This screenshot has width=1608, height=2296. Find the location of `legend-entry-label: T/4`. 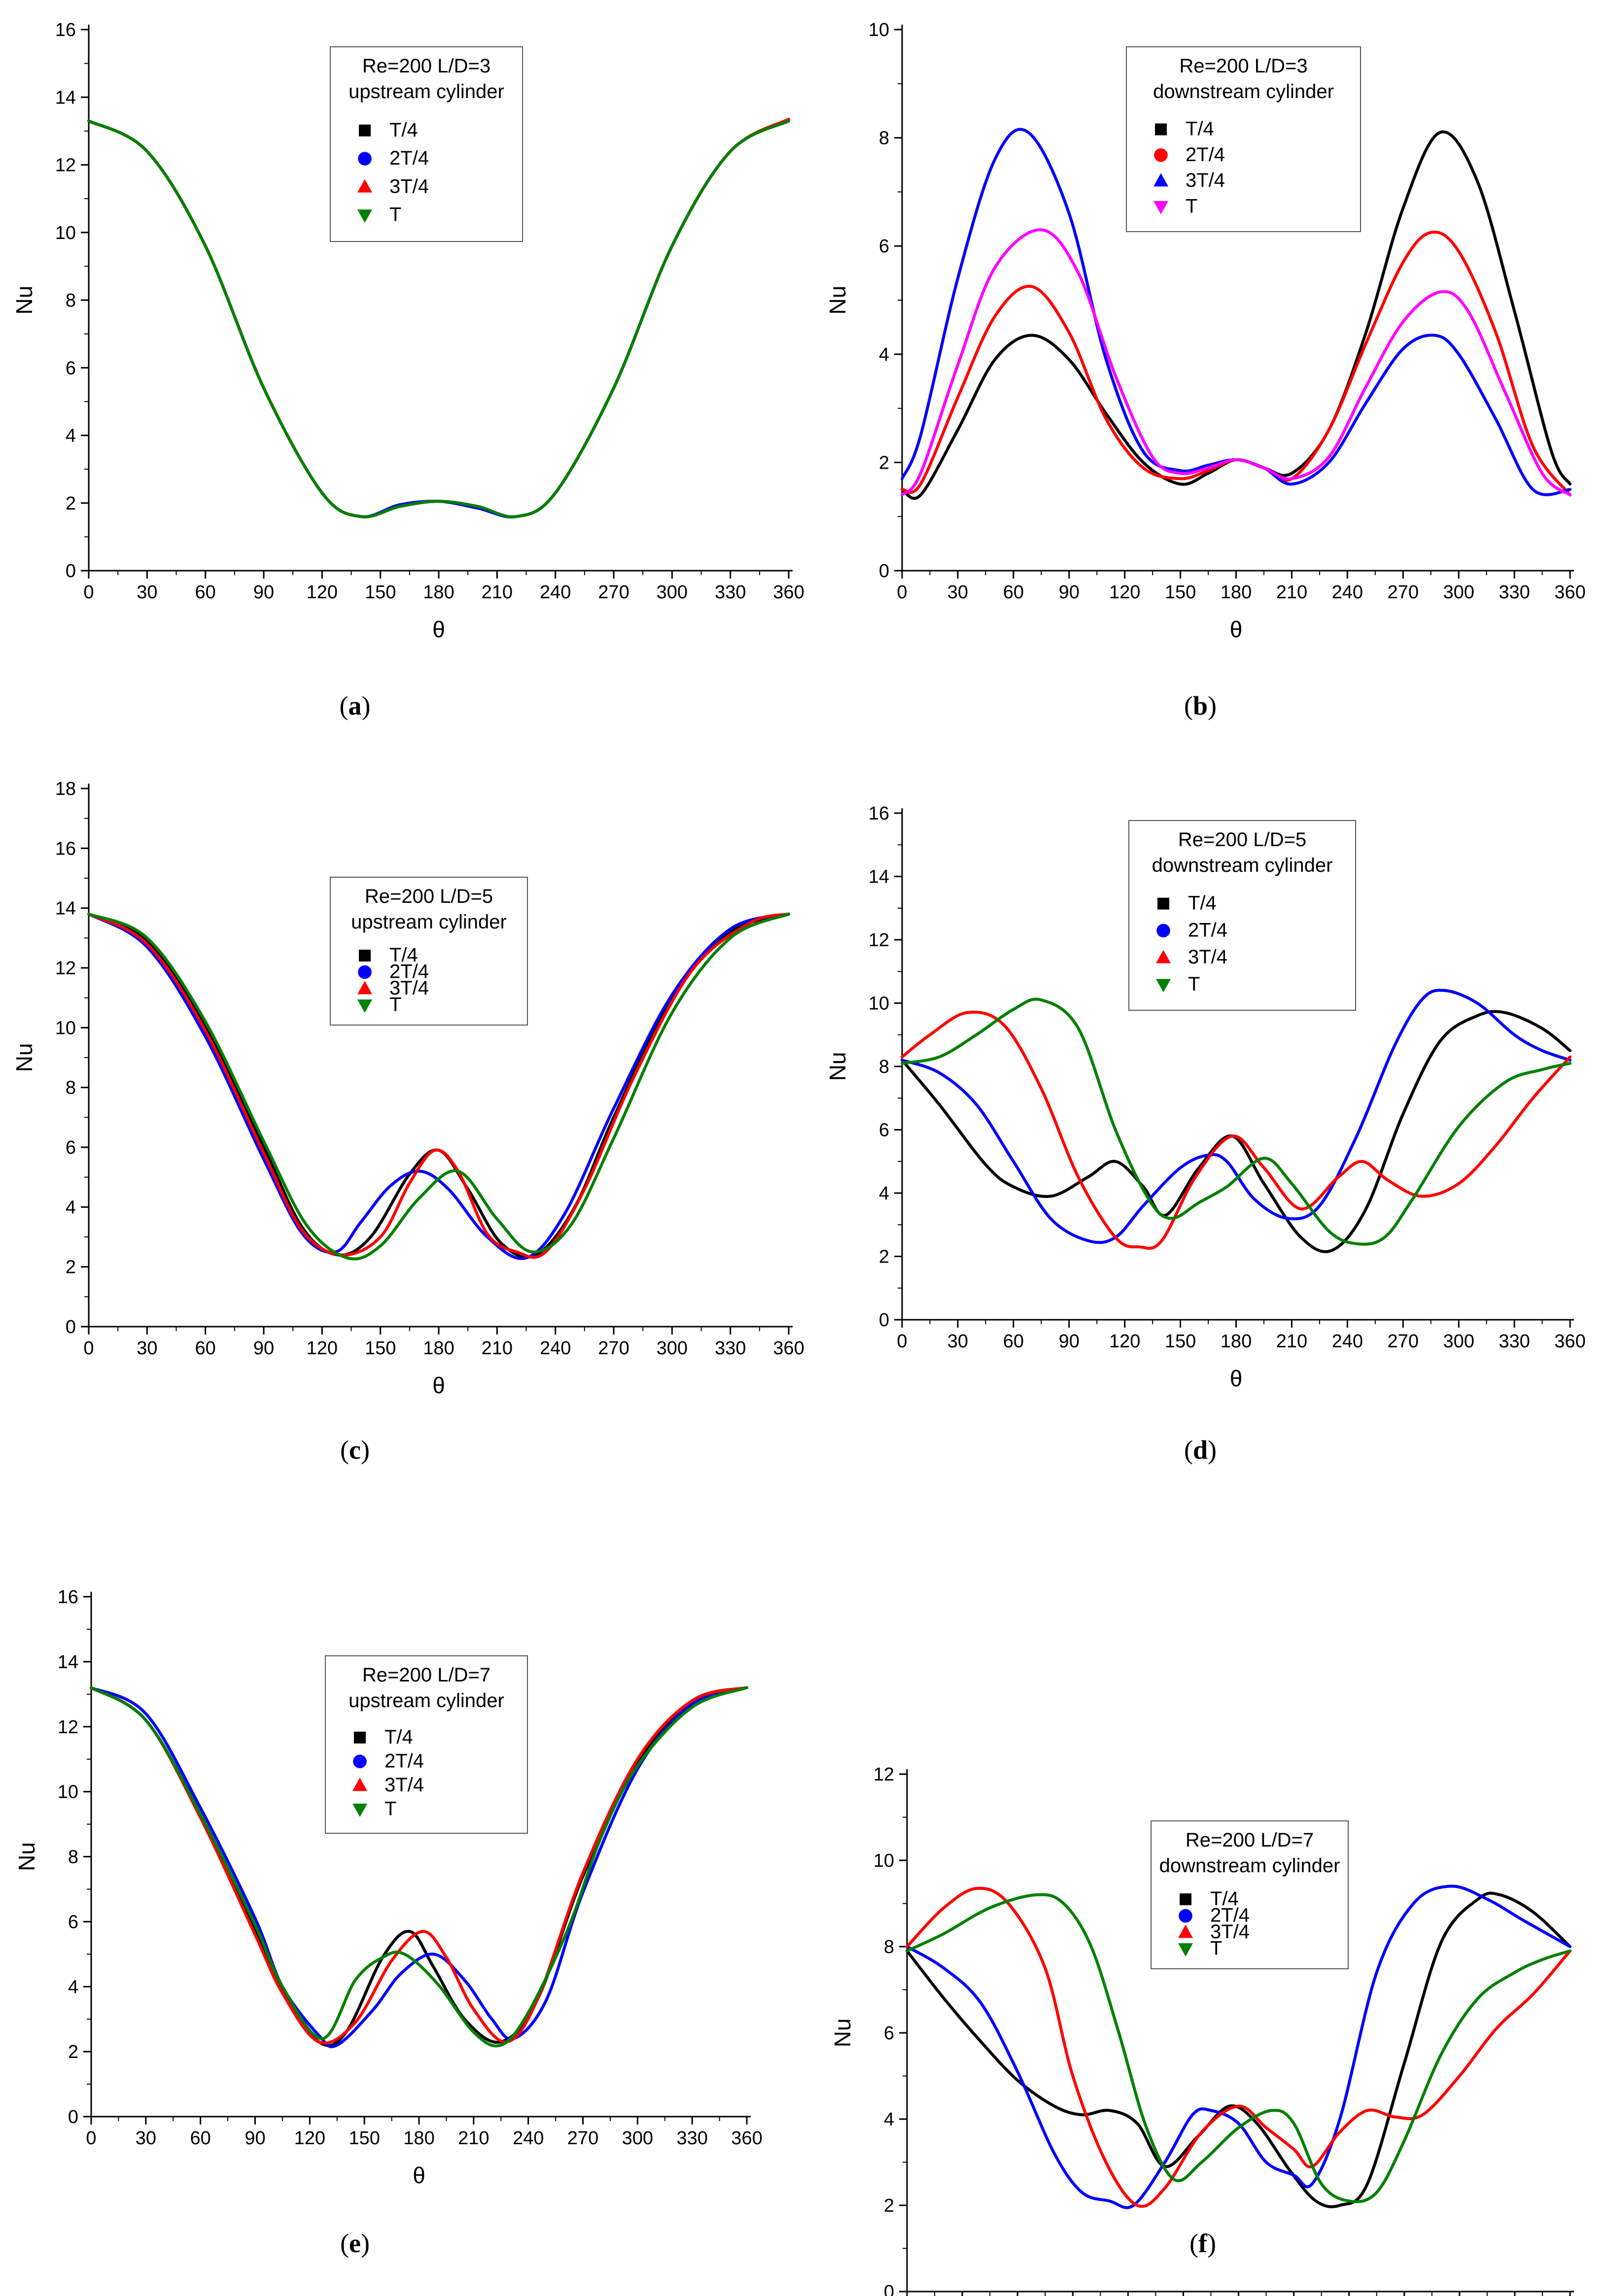

legend-entry-label: T/4 is located at coordinates (399, 1737).